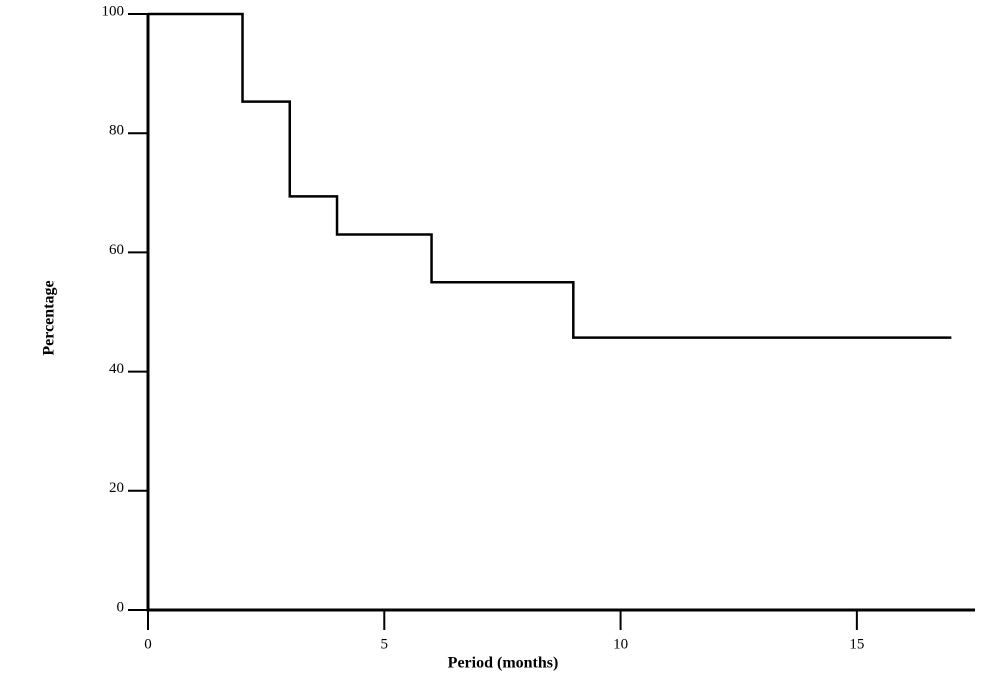 This screenshot has width=1000, height=684. I want to click on y-tick-label: 20, so click(116, 488).